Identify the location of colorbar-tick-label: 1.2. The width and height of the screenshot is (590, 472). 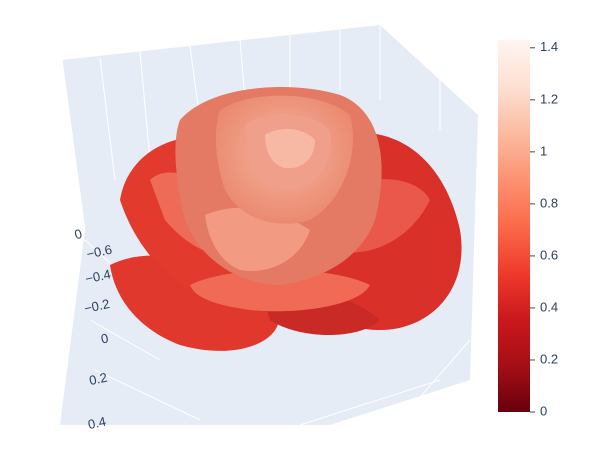
(549, 98).